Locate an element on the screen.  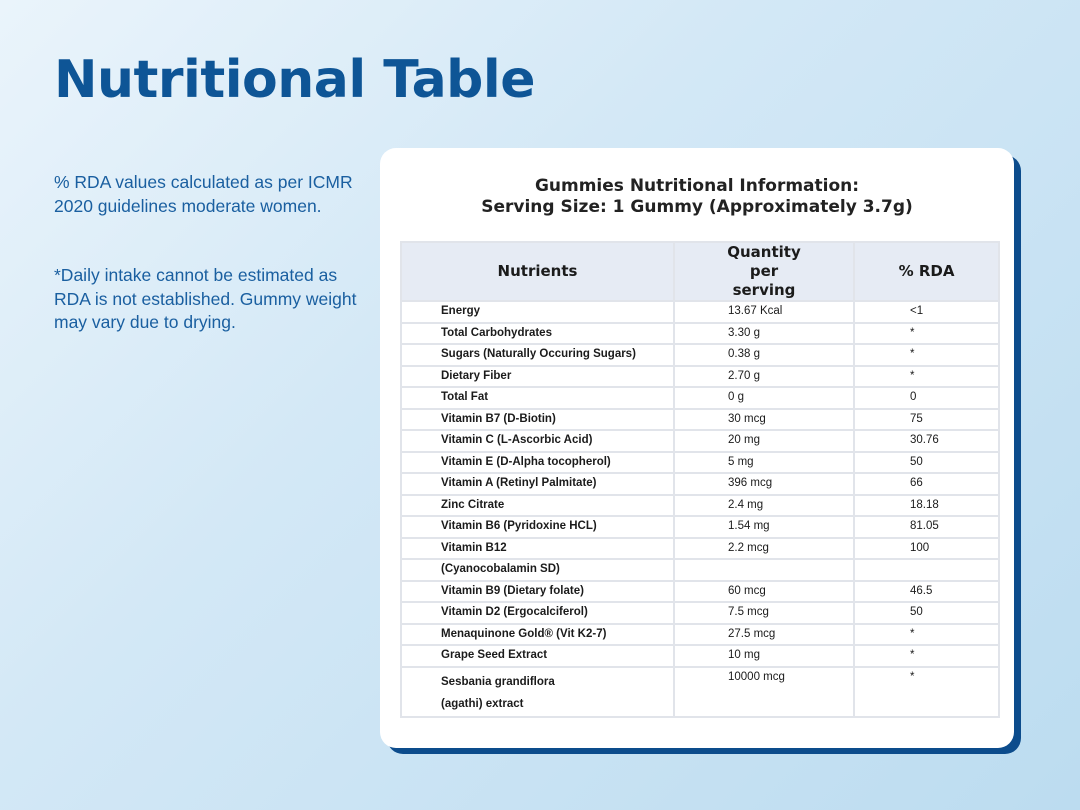
quantity-value: 20 mg is located at coordinates (764, 441).